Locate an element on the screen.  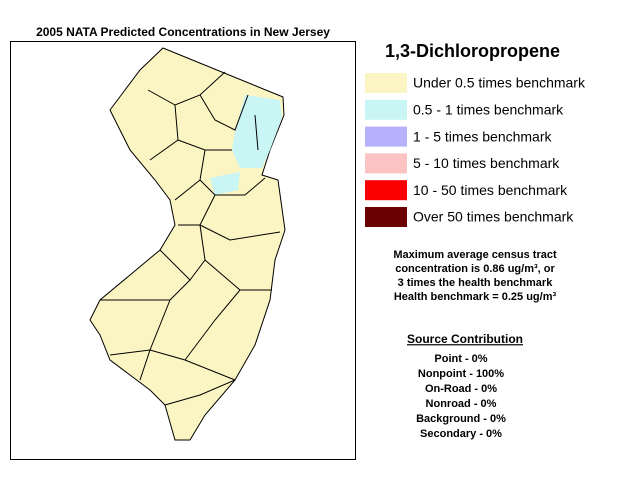
legend-label: 0.5 - 1 times benchmark is located at coordinates (488, 110).